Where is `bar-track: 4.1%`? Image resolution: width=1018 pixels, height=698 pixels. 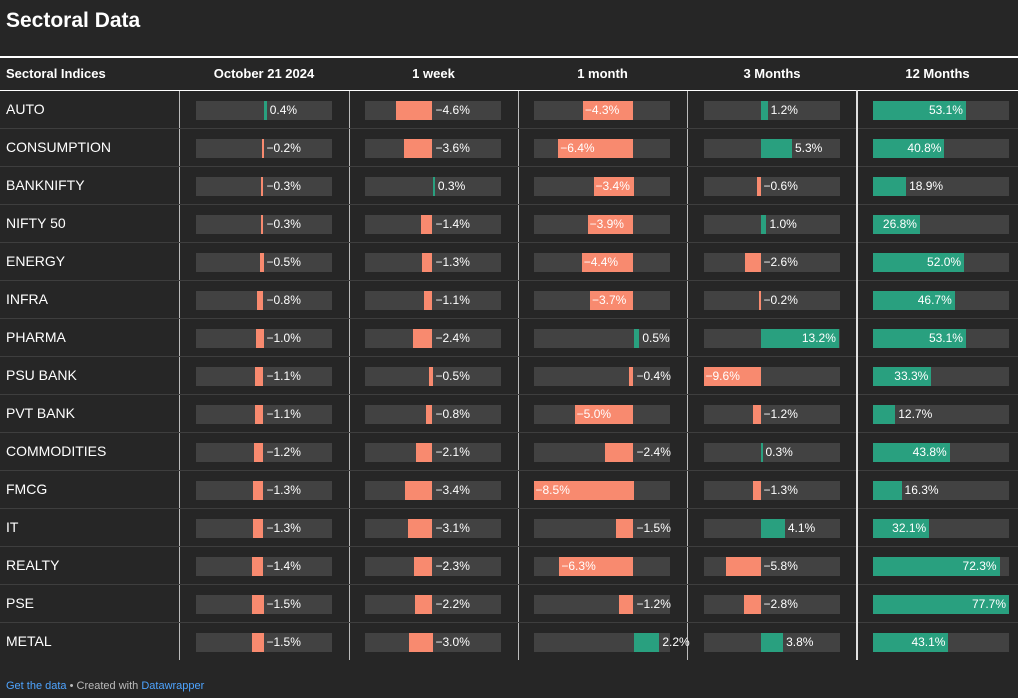
bar-track: 4.1% is located at coordinates (771, 528).